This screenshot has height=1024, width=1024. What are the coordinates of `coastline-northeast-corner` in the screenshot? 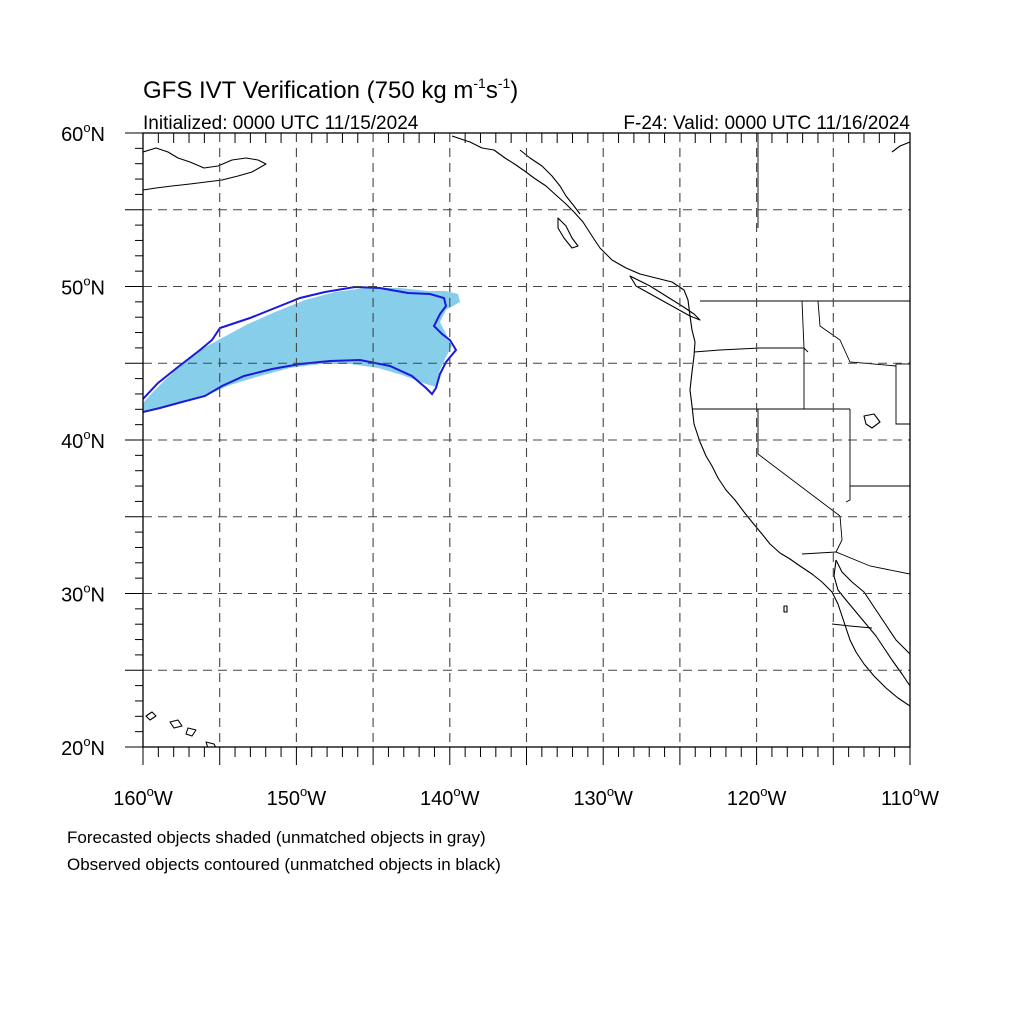 It's located at (900, 147).